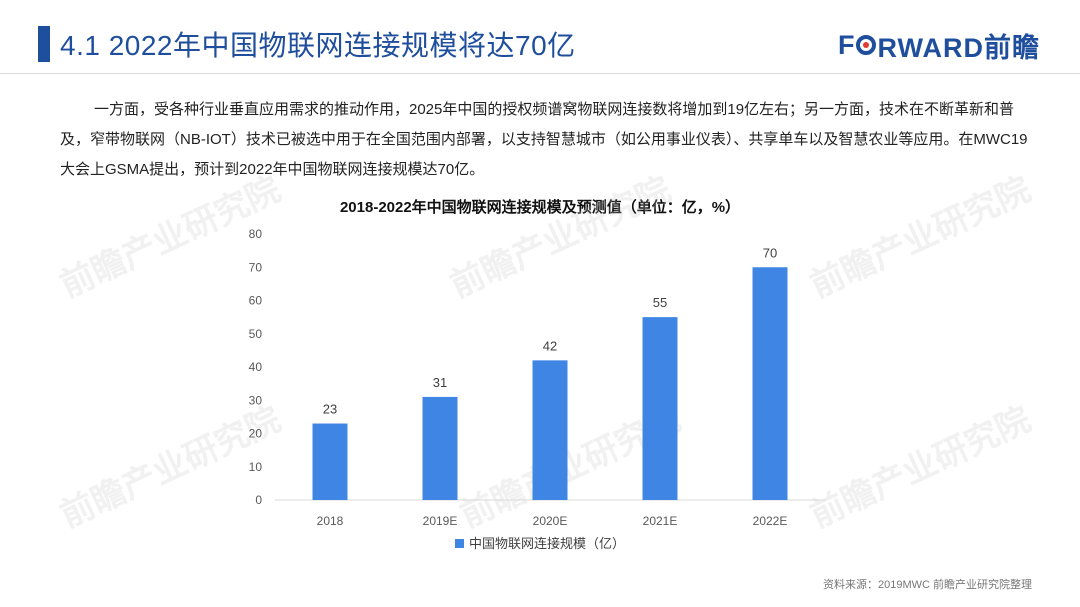 This screenshot has height=607, width=1080. What do you see at coordinates (440, 521) in the screenshot?
I see `x-tick-label: 2019E` at bounding box center [440, 521].